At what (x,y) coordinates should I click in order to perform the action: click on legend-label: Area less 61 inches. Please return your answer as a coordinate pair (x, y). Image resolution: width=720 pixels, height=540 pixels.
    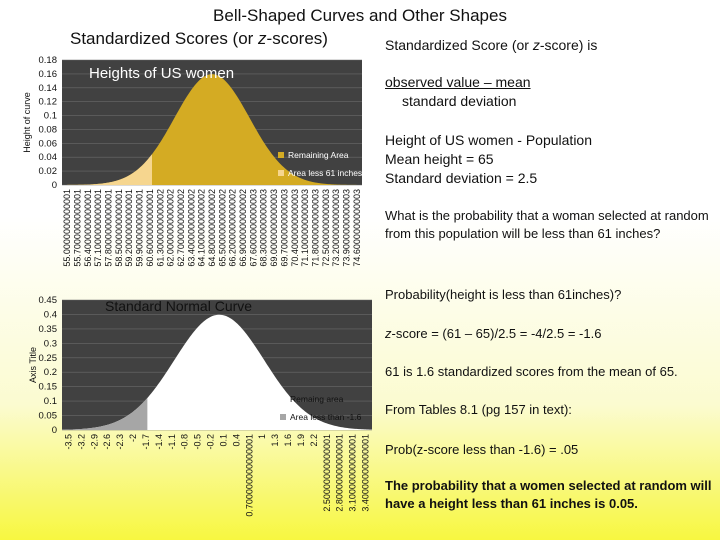
    Looking at the image, I should click on (325, 173).